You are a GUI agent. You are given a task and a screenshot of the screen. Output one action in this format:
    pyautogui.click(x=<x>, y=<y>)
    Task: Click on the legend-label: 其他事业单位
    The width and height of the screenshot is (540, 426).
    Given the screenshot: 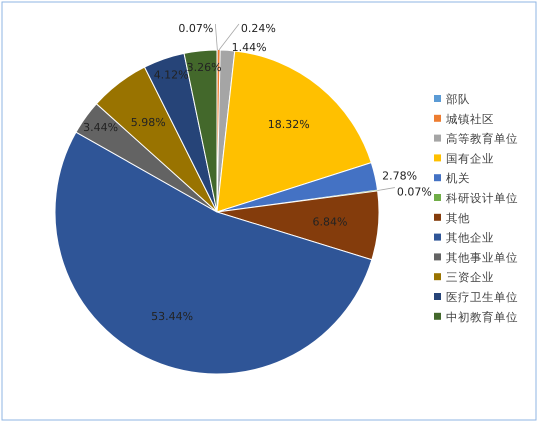 What is the action you would take?
    pyautogui.click(x=482, y=257)
    